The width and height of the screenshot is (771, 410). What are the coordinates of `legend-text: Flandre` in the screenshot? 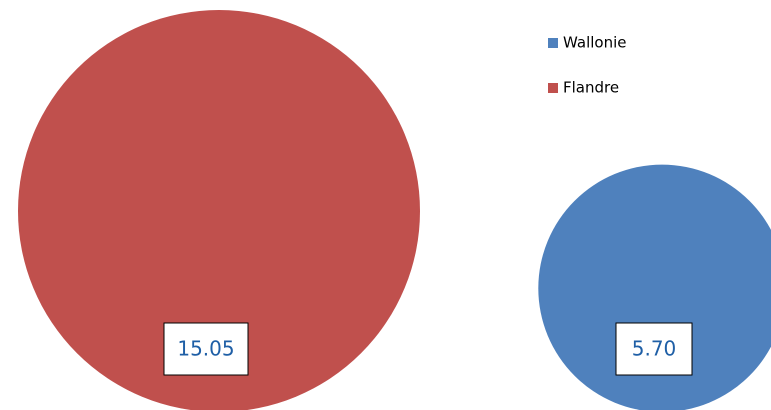 It's located at (591, 88).